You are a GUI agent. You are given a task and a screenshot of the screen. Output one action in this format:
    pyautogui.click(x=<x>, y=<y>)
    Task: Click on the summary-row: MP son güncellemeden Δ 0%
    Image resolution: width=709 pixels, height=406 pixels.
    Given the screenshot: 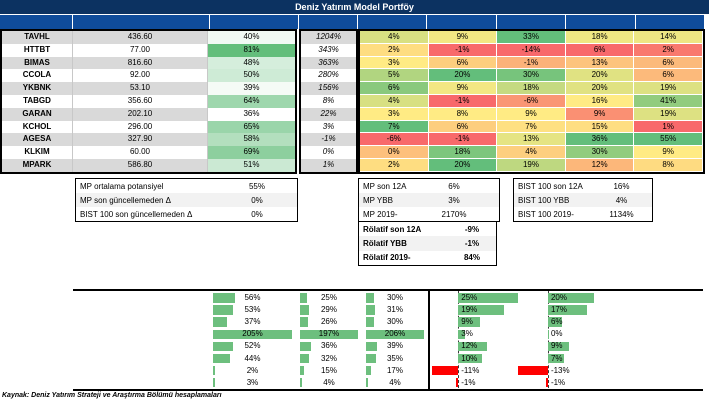 What is the action you would take?
    pyautogui.click(x=186, y=200)
    